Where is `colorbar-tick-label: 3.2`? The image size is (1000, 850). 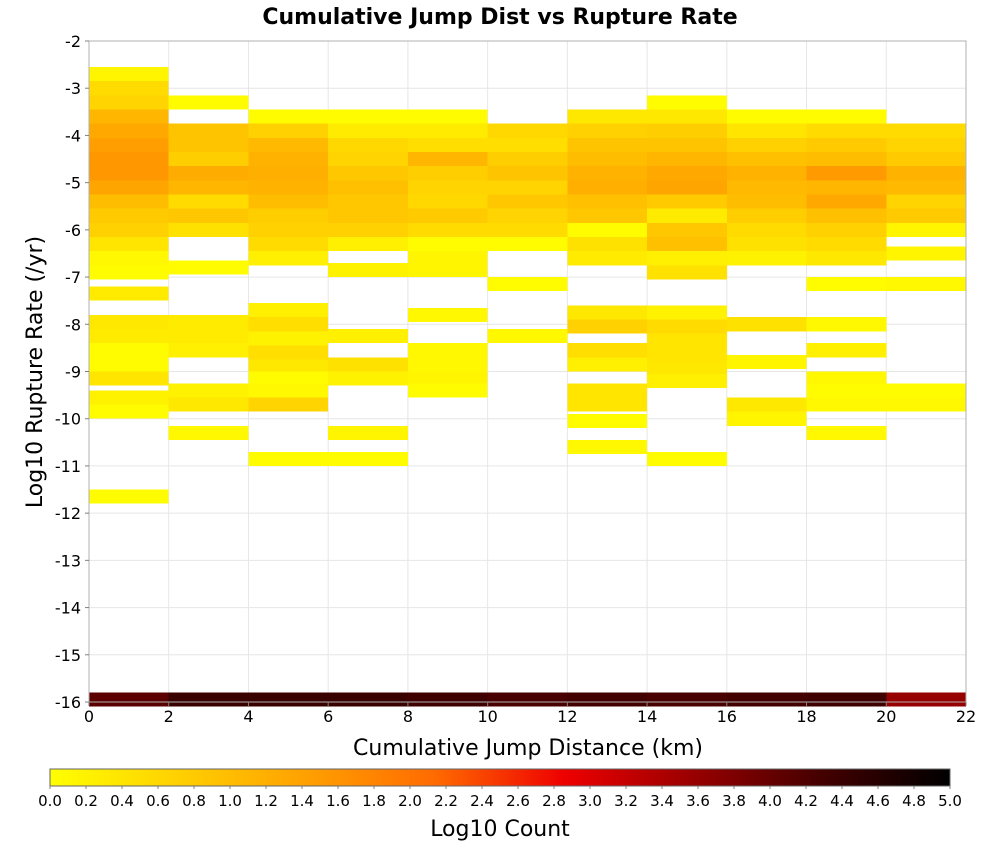
colorbar-tick-label: 3.2 is located at coordinates (626, 801).